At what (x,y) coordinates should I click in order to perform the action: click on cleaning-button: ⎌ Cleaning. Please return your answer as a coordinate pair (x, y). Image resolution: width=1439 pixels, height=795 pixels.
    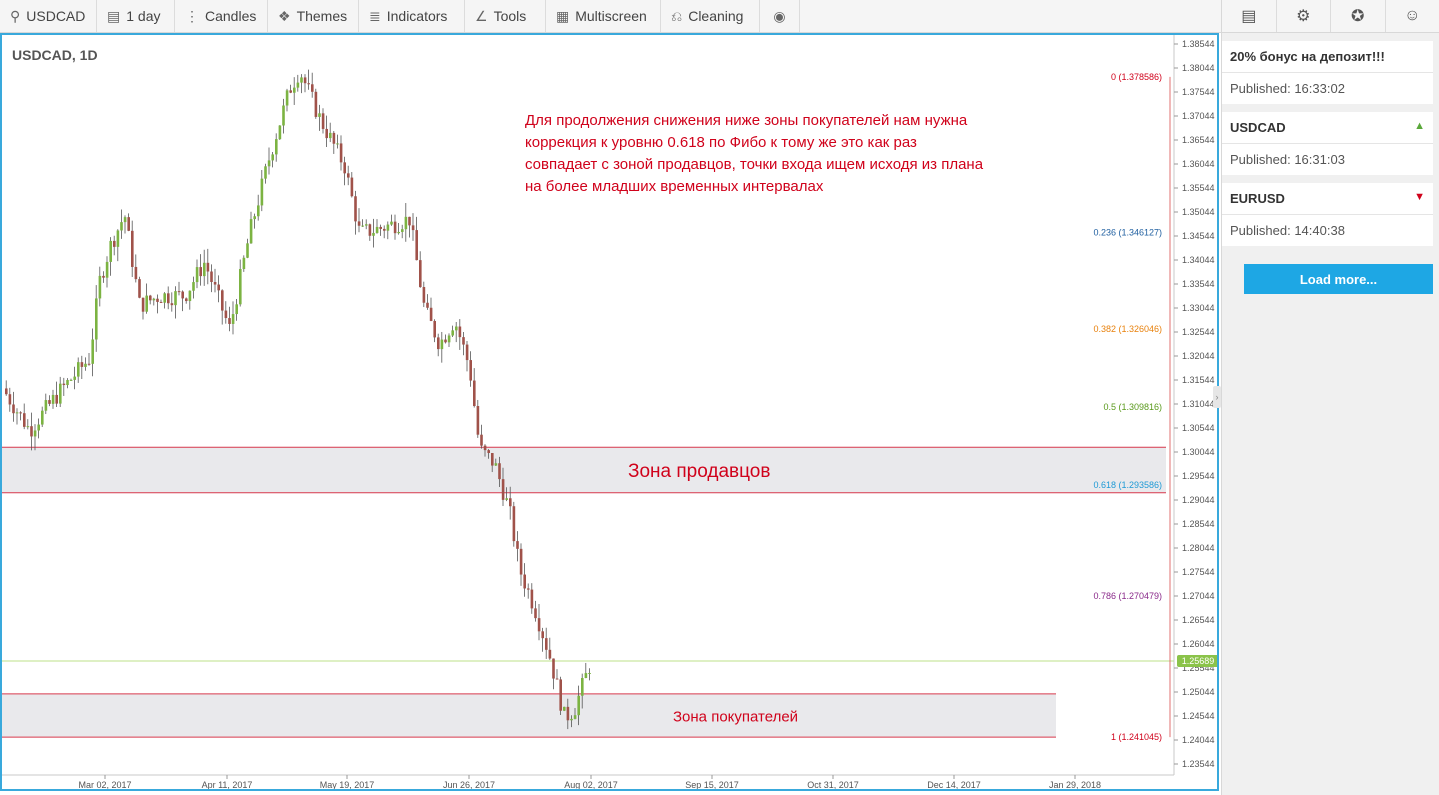
    Looking at the image, I should click on (710, 16).